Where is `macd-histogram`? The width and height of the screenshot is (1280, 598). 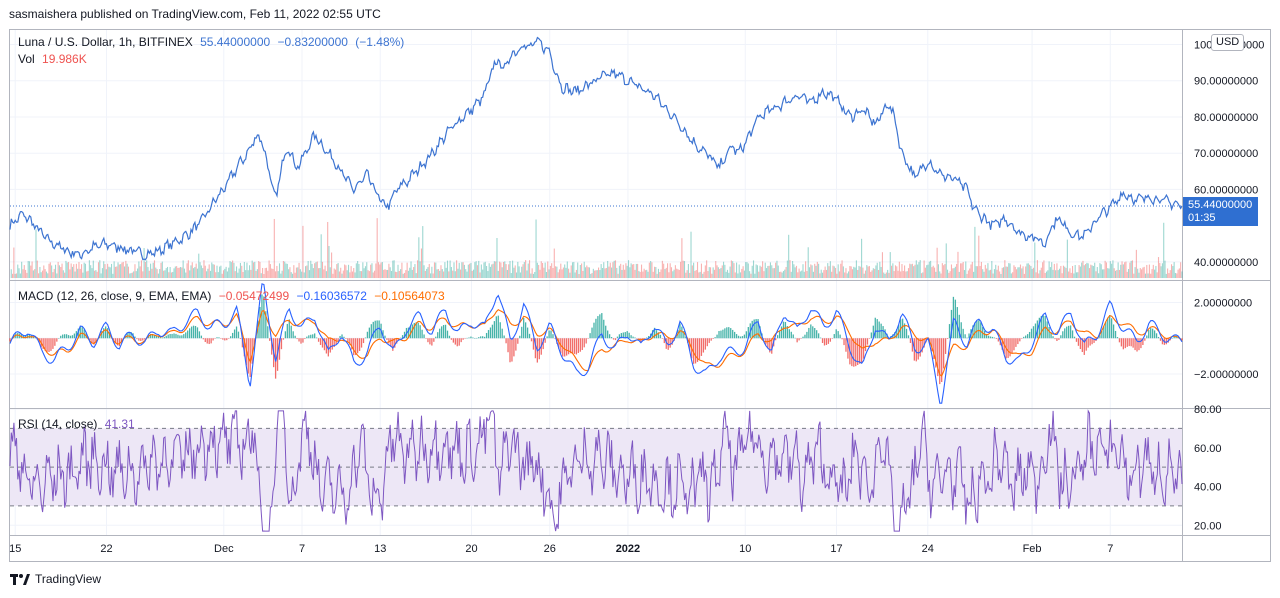
macd-histogram is located at coordinates (596, 339).